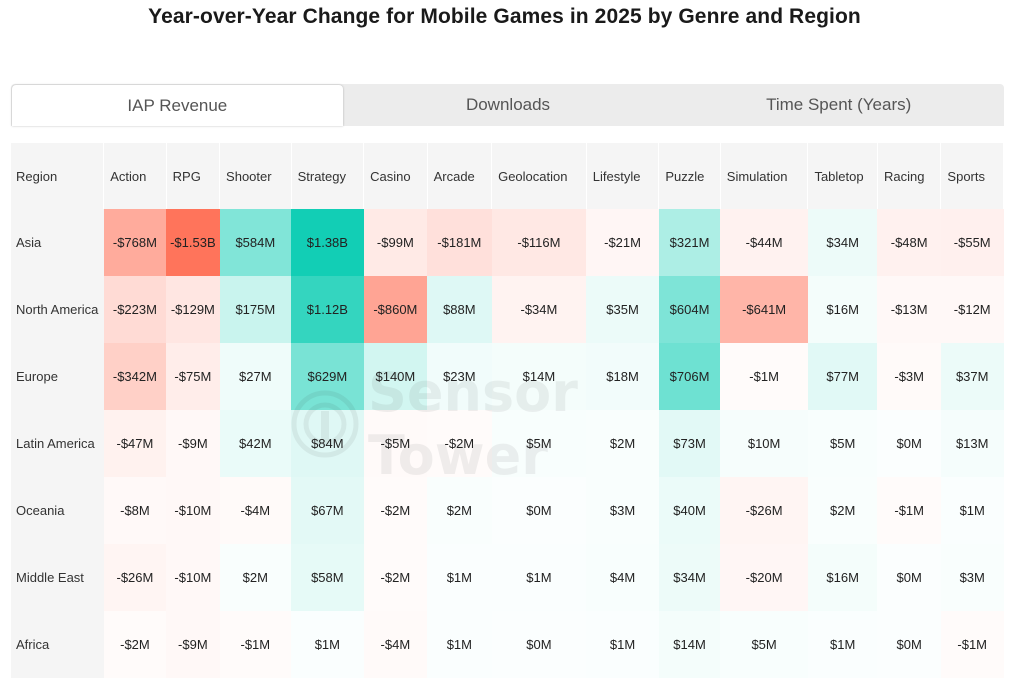  I want to click on heatmap-cell: -$3M, so click(908, 376).